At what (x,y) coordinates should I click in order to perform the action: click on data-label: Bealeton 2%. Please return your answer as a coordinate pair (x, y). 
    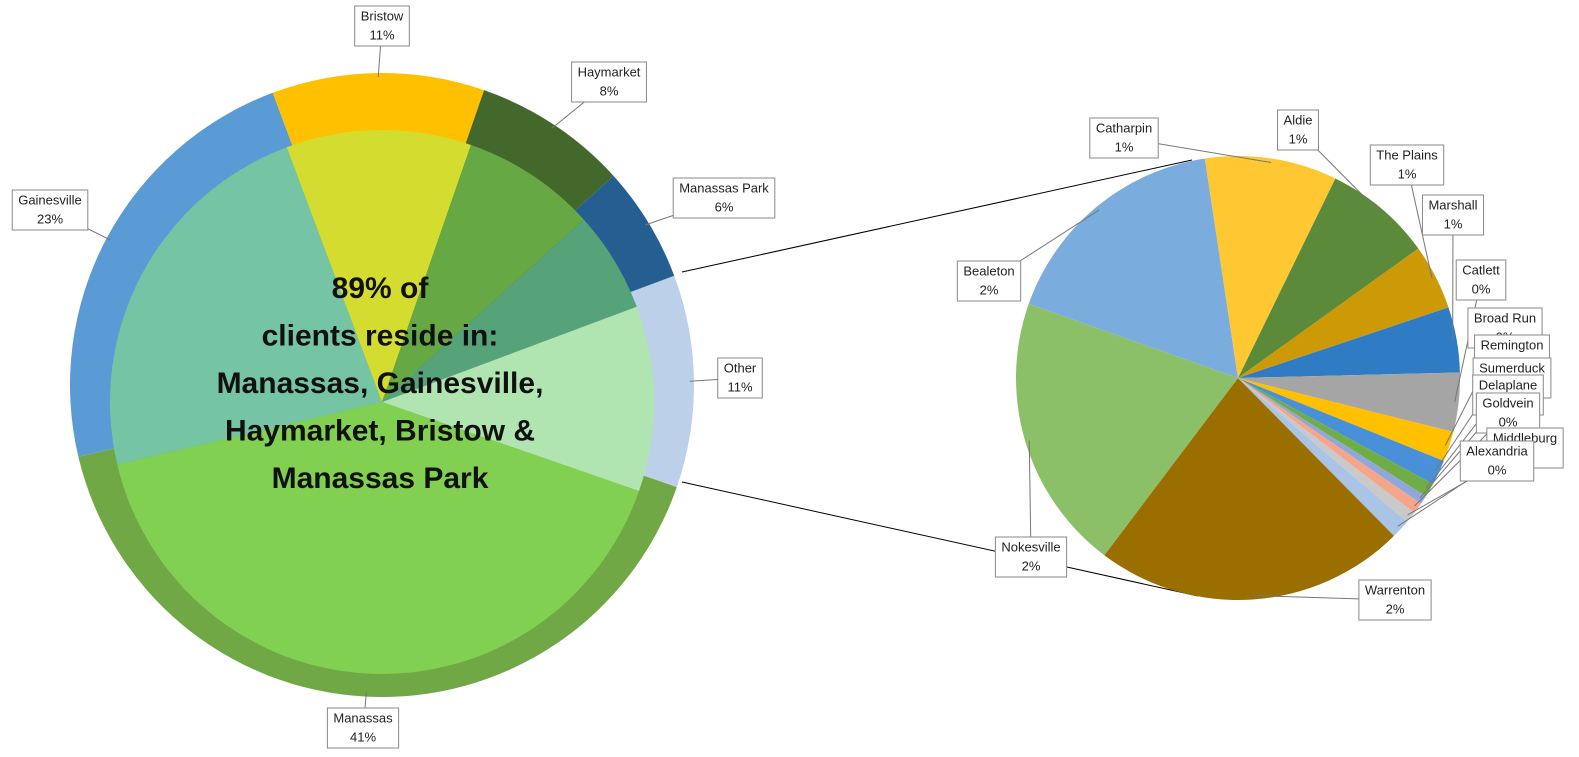
    Looking at the image, I should click on (989, 281).